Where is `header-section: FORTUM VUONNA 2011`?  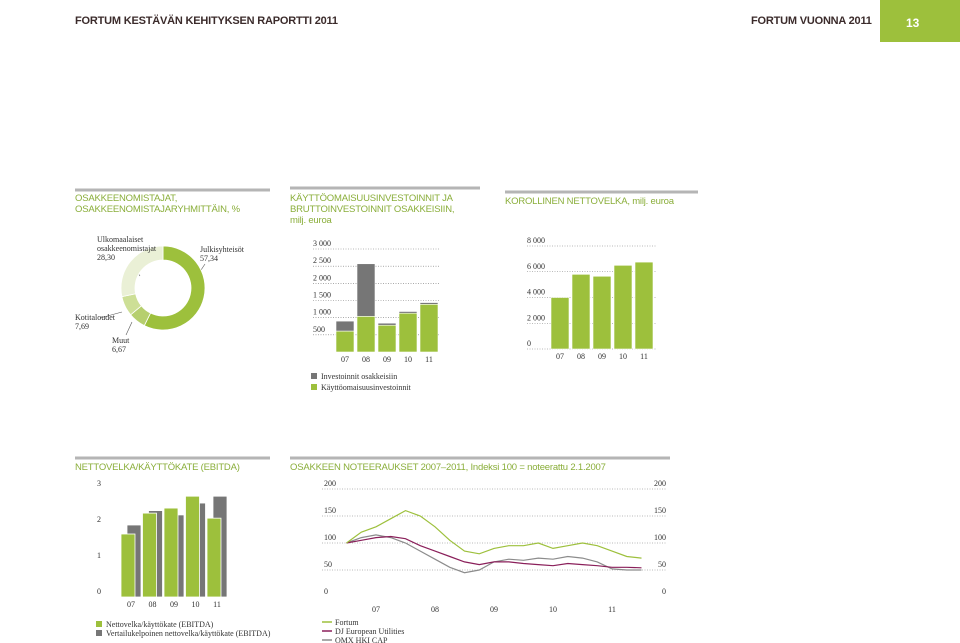
header-section: FORTUM VUONNA 2011 is located at coordinates (811, 21).